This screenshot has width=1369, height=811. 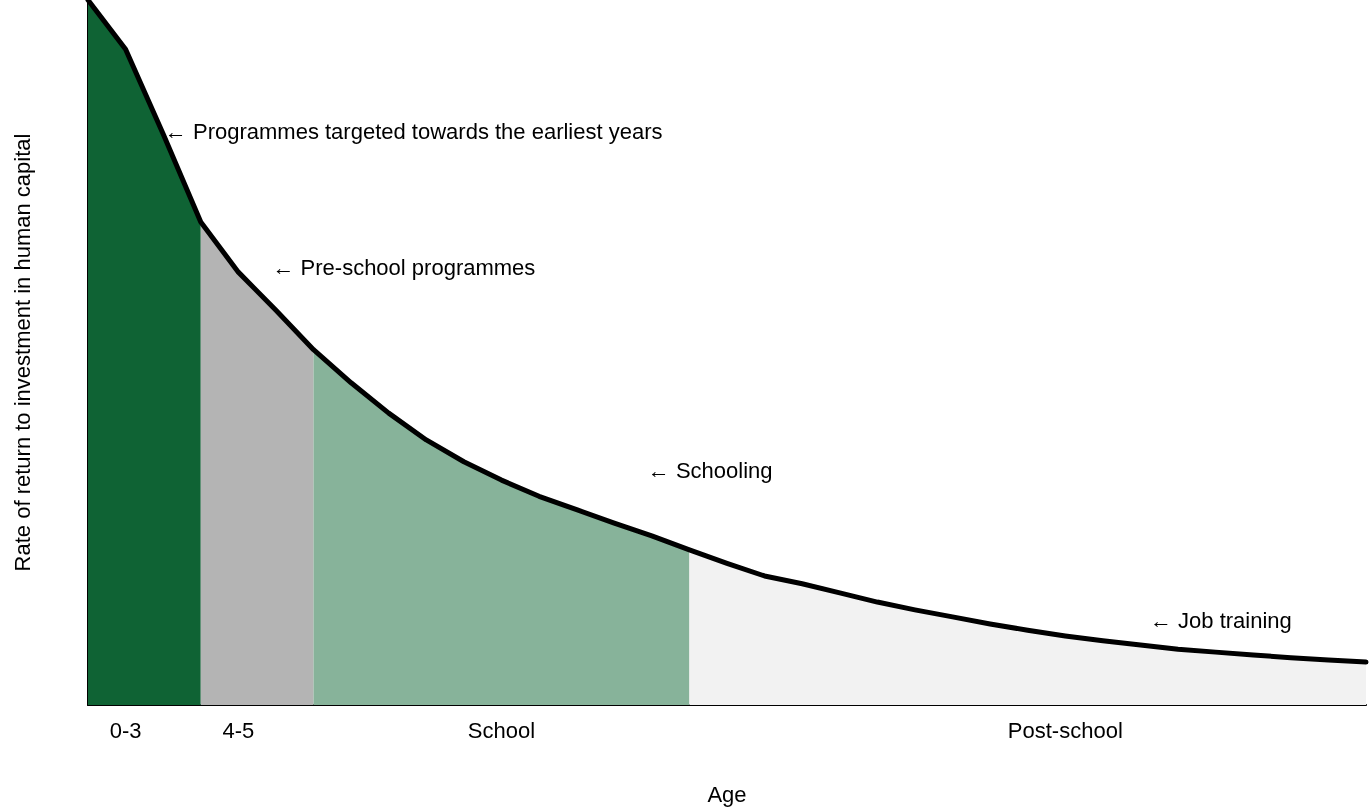 What do you see at coordinates (125, 730) in the screenshot?
I see `x-tick-label: 0-3` at bounding box center [125, 730].